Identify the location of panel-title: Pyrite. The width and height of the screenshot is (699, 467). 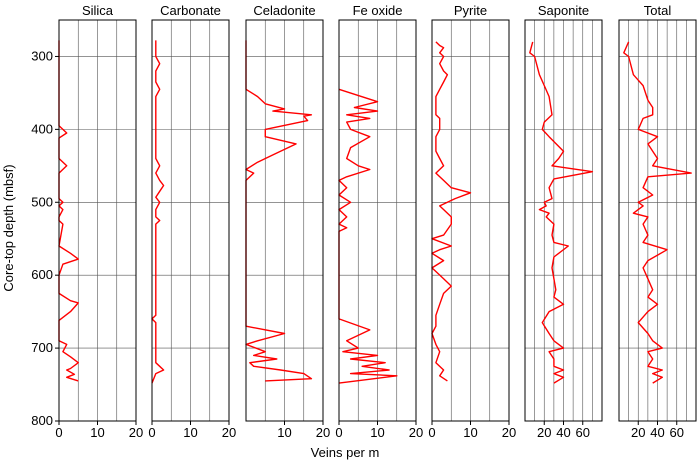
(470, 10).